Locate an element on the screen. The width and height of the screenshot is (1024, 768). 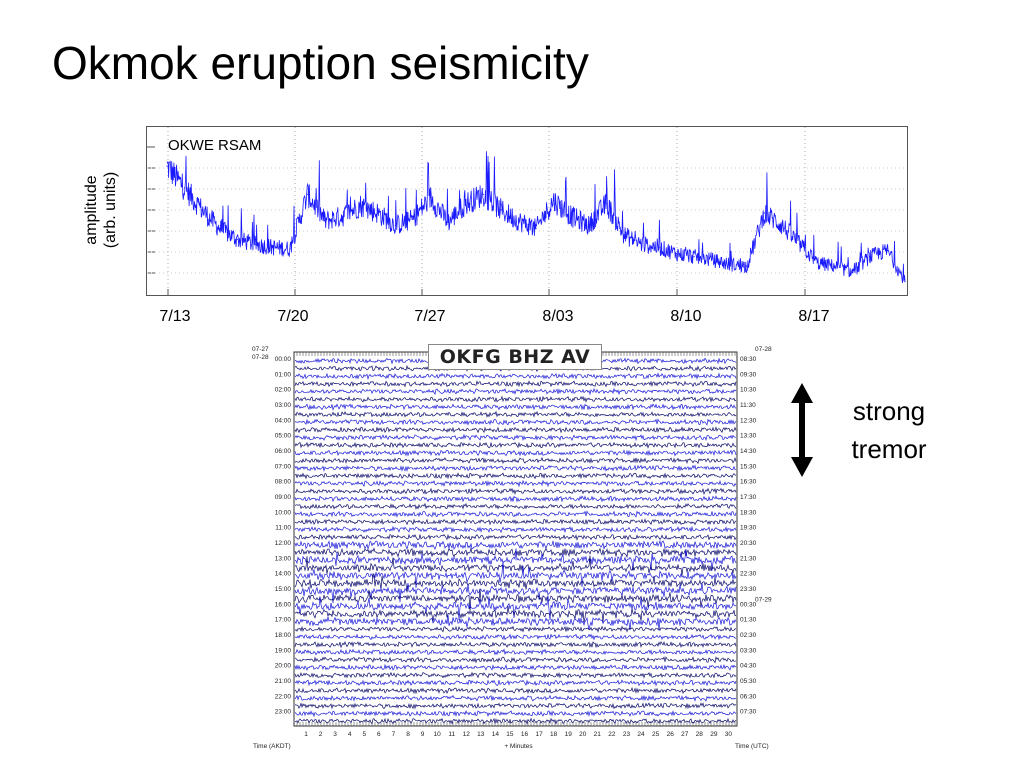
helicorder-left-time-label: 15:00 is located at coordinates (283, 589).